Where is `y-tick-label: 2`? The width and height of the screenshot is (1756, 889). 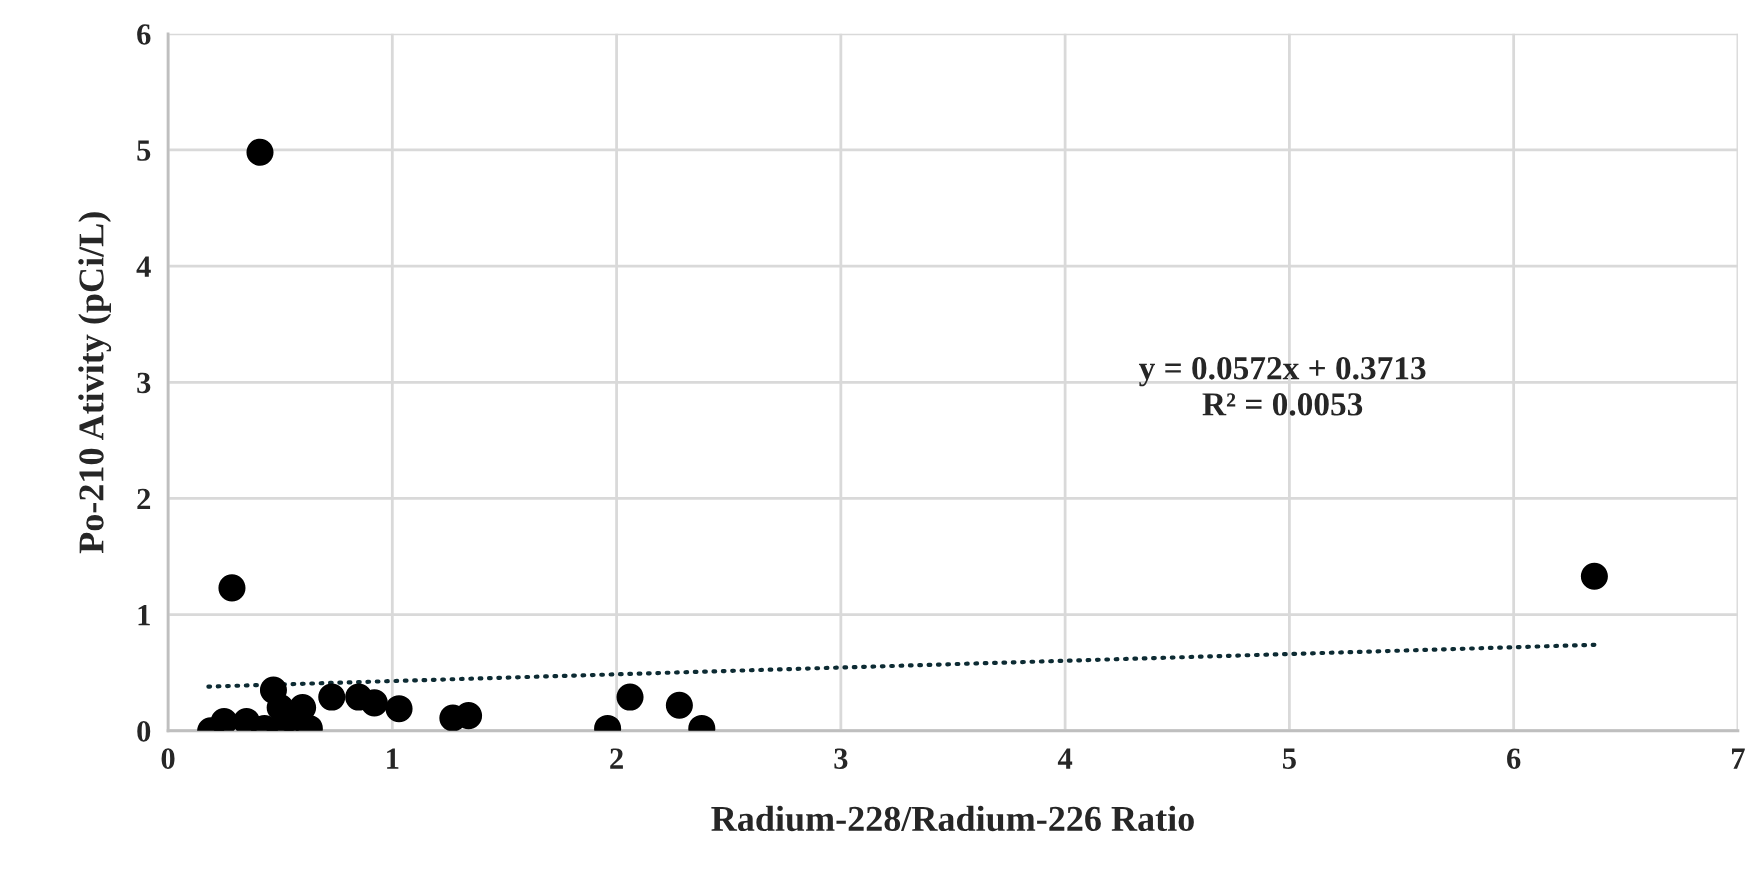 y-tick-label: 2 is located at coordinates (144, 499).